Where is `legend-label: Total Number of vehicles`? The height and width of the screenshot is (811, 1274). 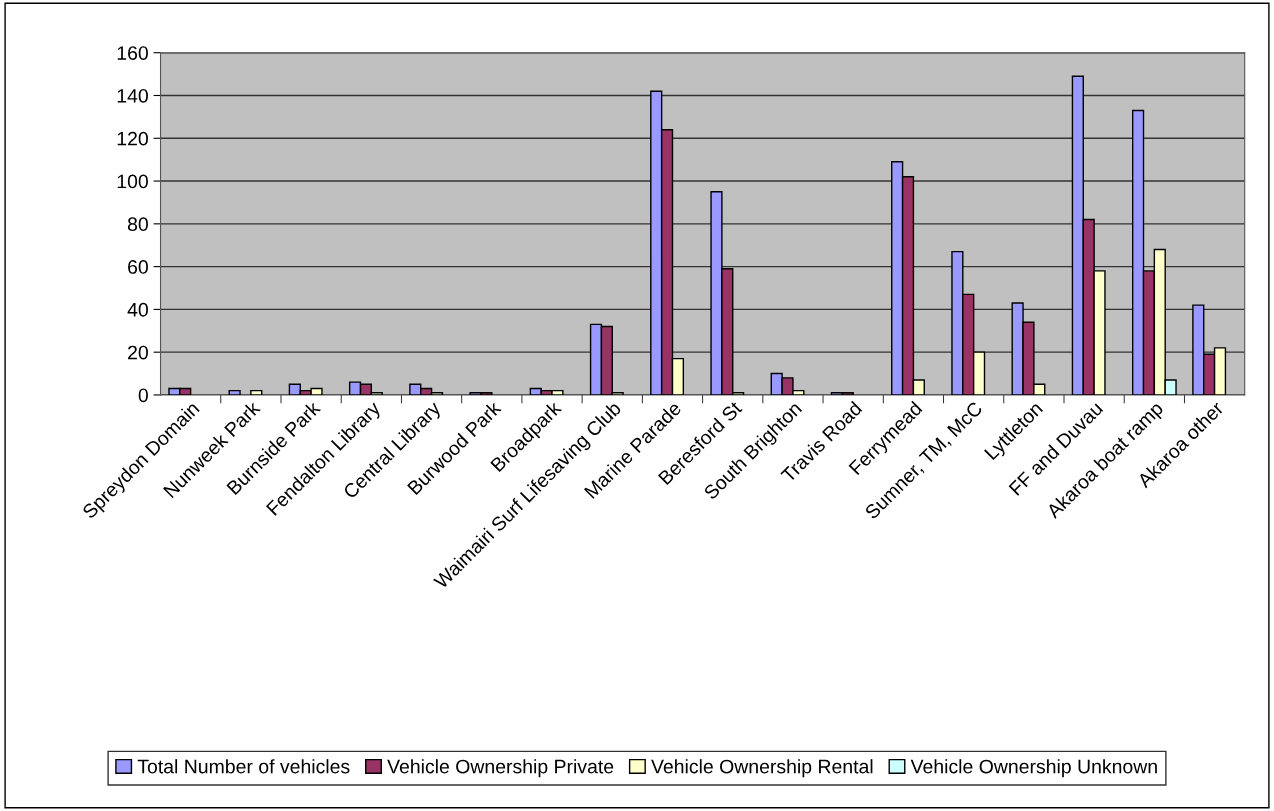
legend-label: Total Number of vehicles is located at coordinates (243, 766).